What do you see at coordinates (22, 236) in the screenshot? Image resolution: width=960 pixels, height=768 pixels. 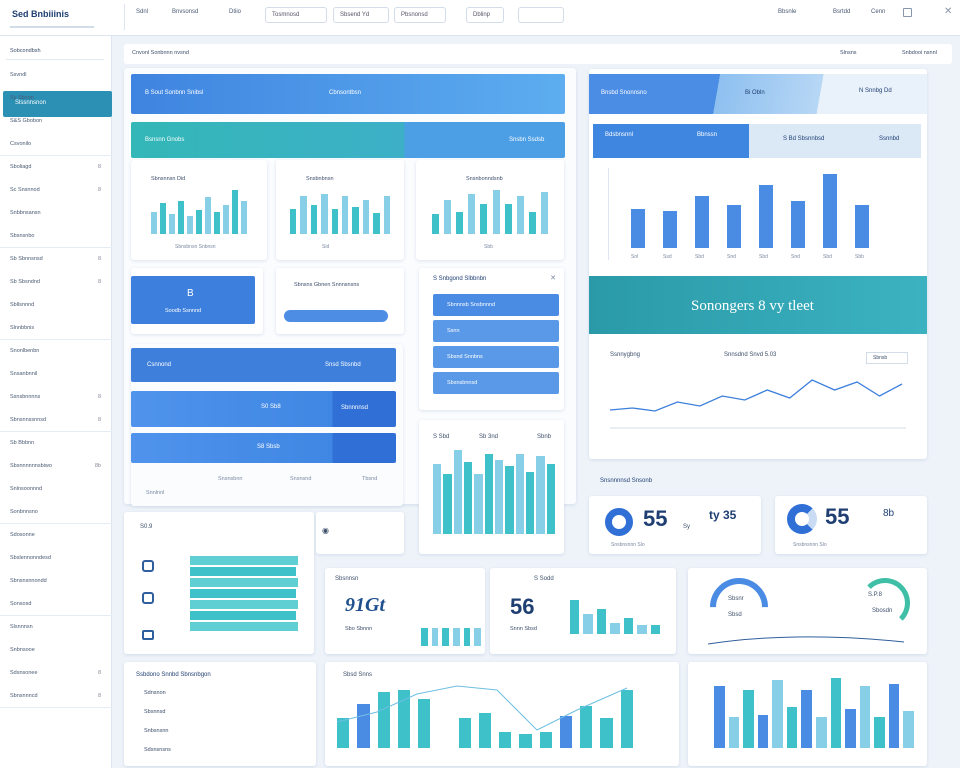 I see `sidebar-item: Sbsnsnbo` at bounding box center [22, 236].